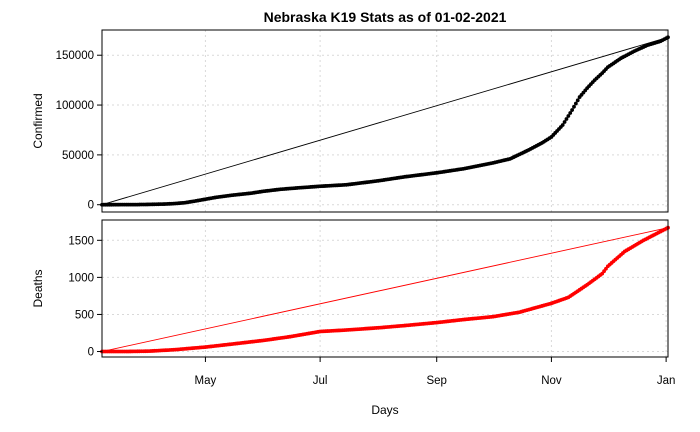  What do you see at coordinates (79, 131) in the screenshot?
I see `confirmed-y-axis: 0 50000 100000 150000` at bounding box center [79, 131].